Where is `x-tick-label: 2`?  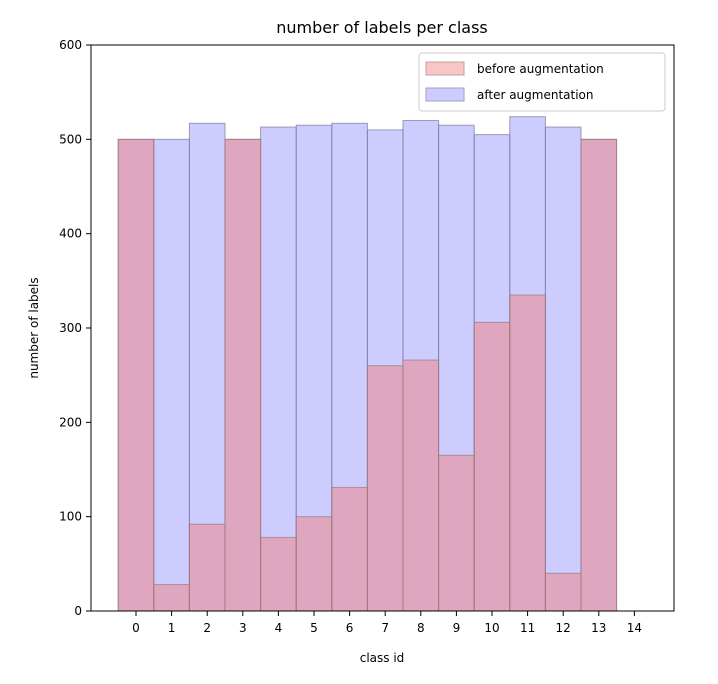
x-tick-label: 2 is located at coordinates (207, 628).